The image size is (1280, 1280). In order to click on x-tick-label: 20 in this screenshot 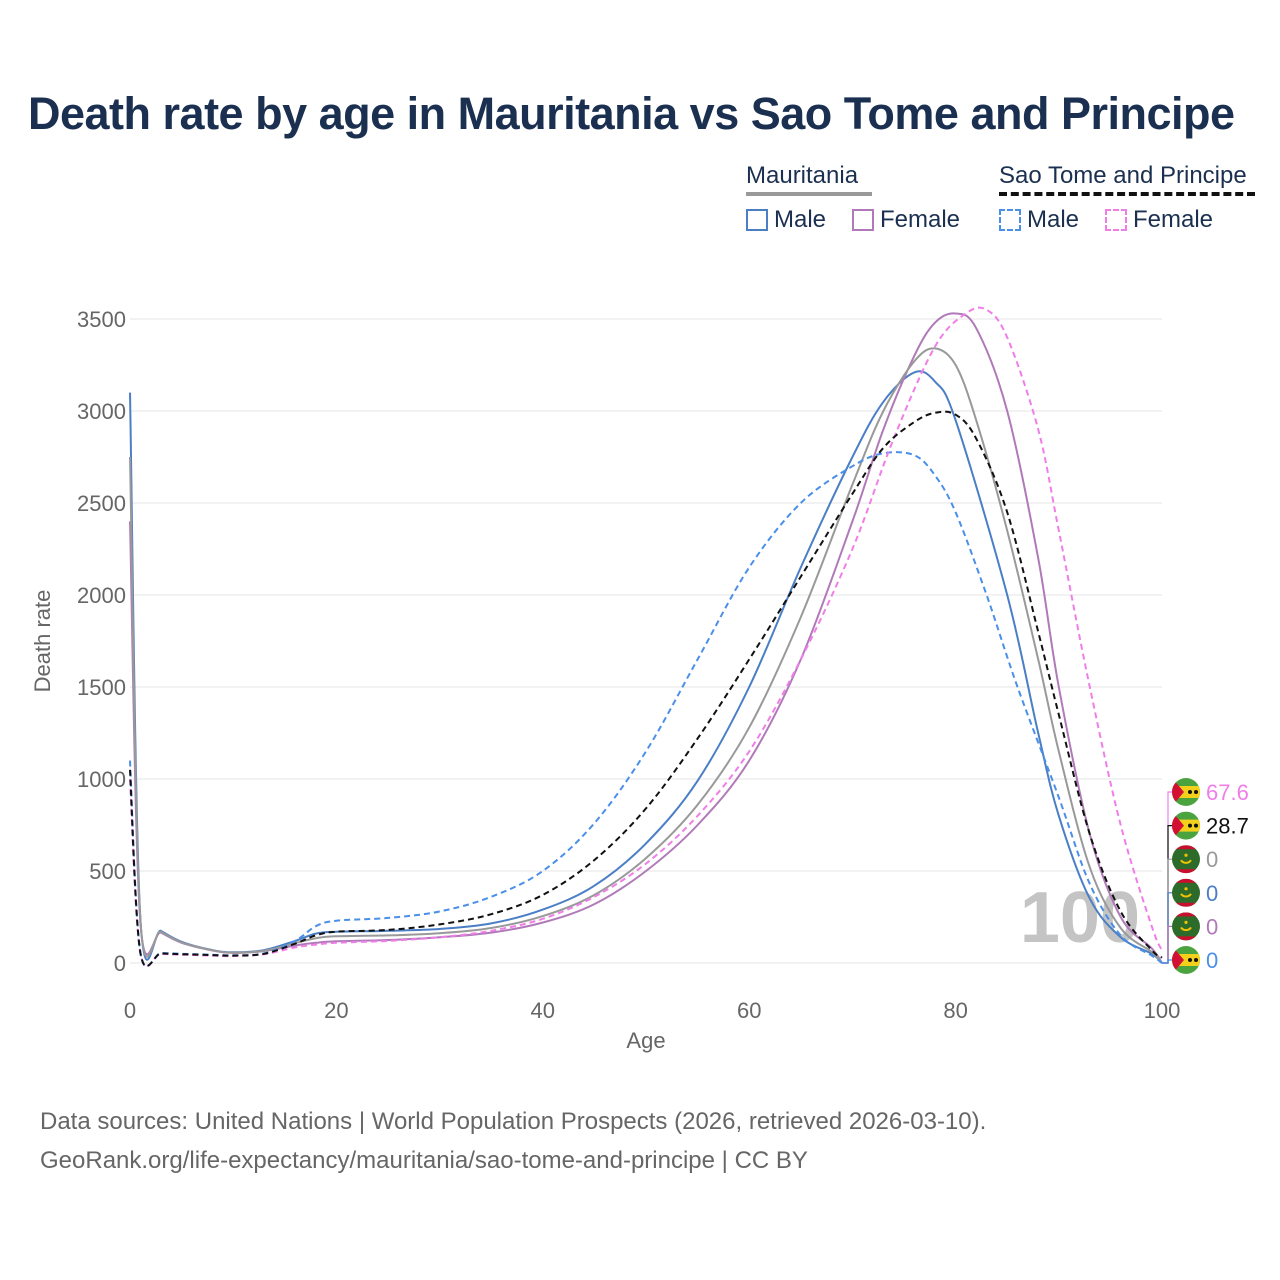, I will do `click(336, 1010)`.